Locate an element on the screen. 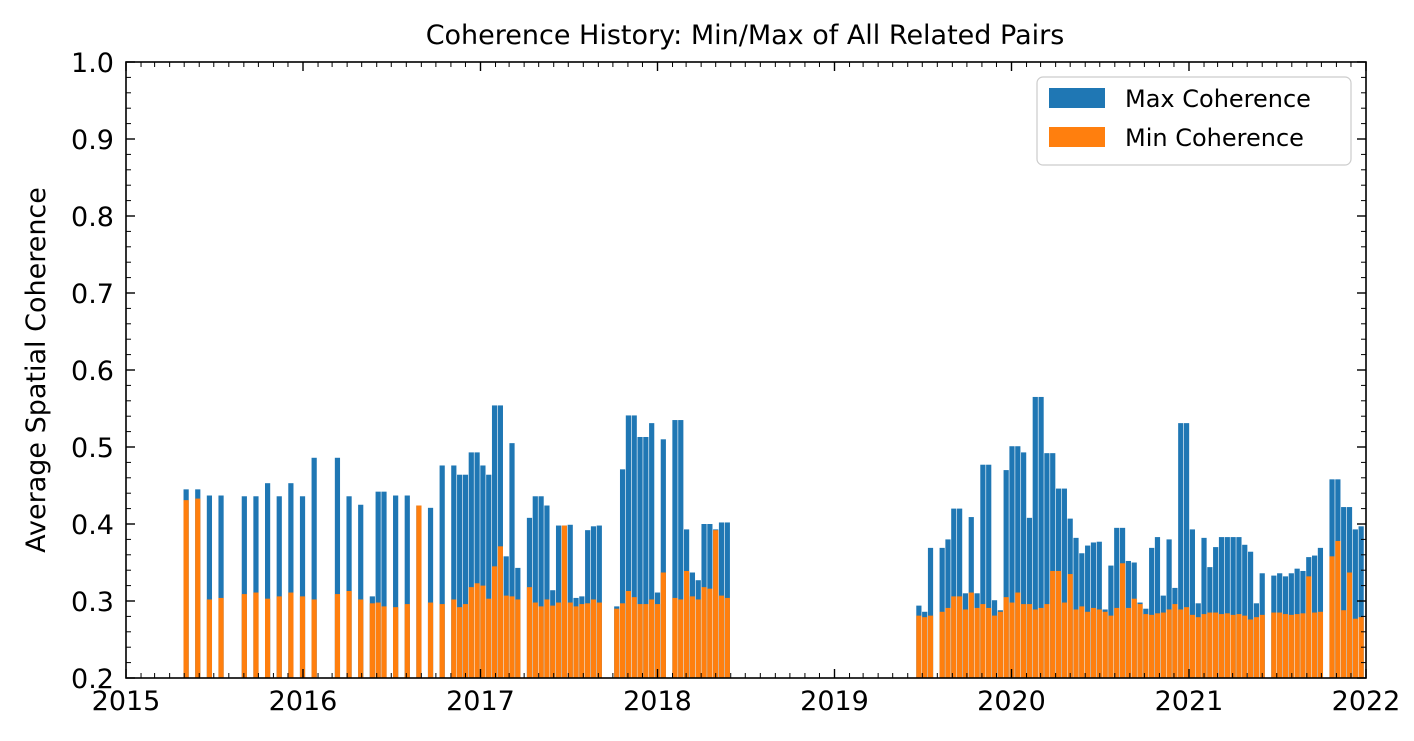 This screenshot has height=741, width=1414. y-axis-label: Average Spatial Coherence is located at coordinates (36, 370).